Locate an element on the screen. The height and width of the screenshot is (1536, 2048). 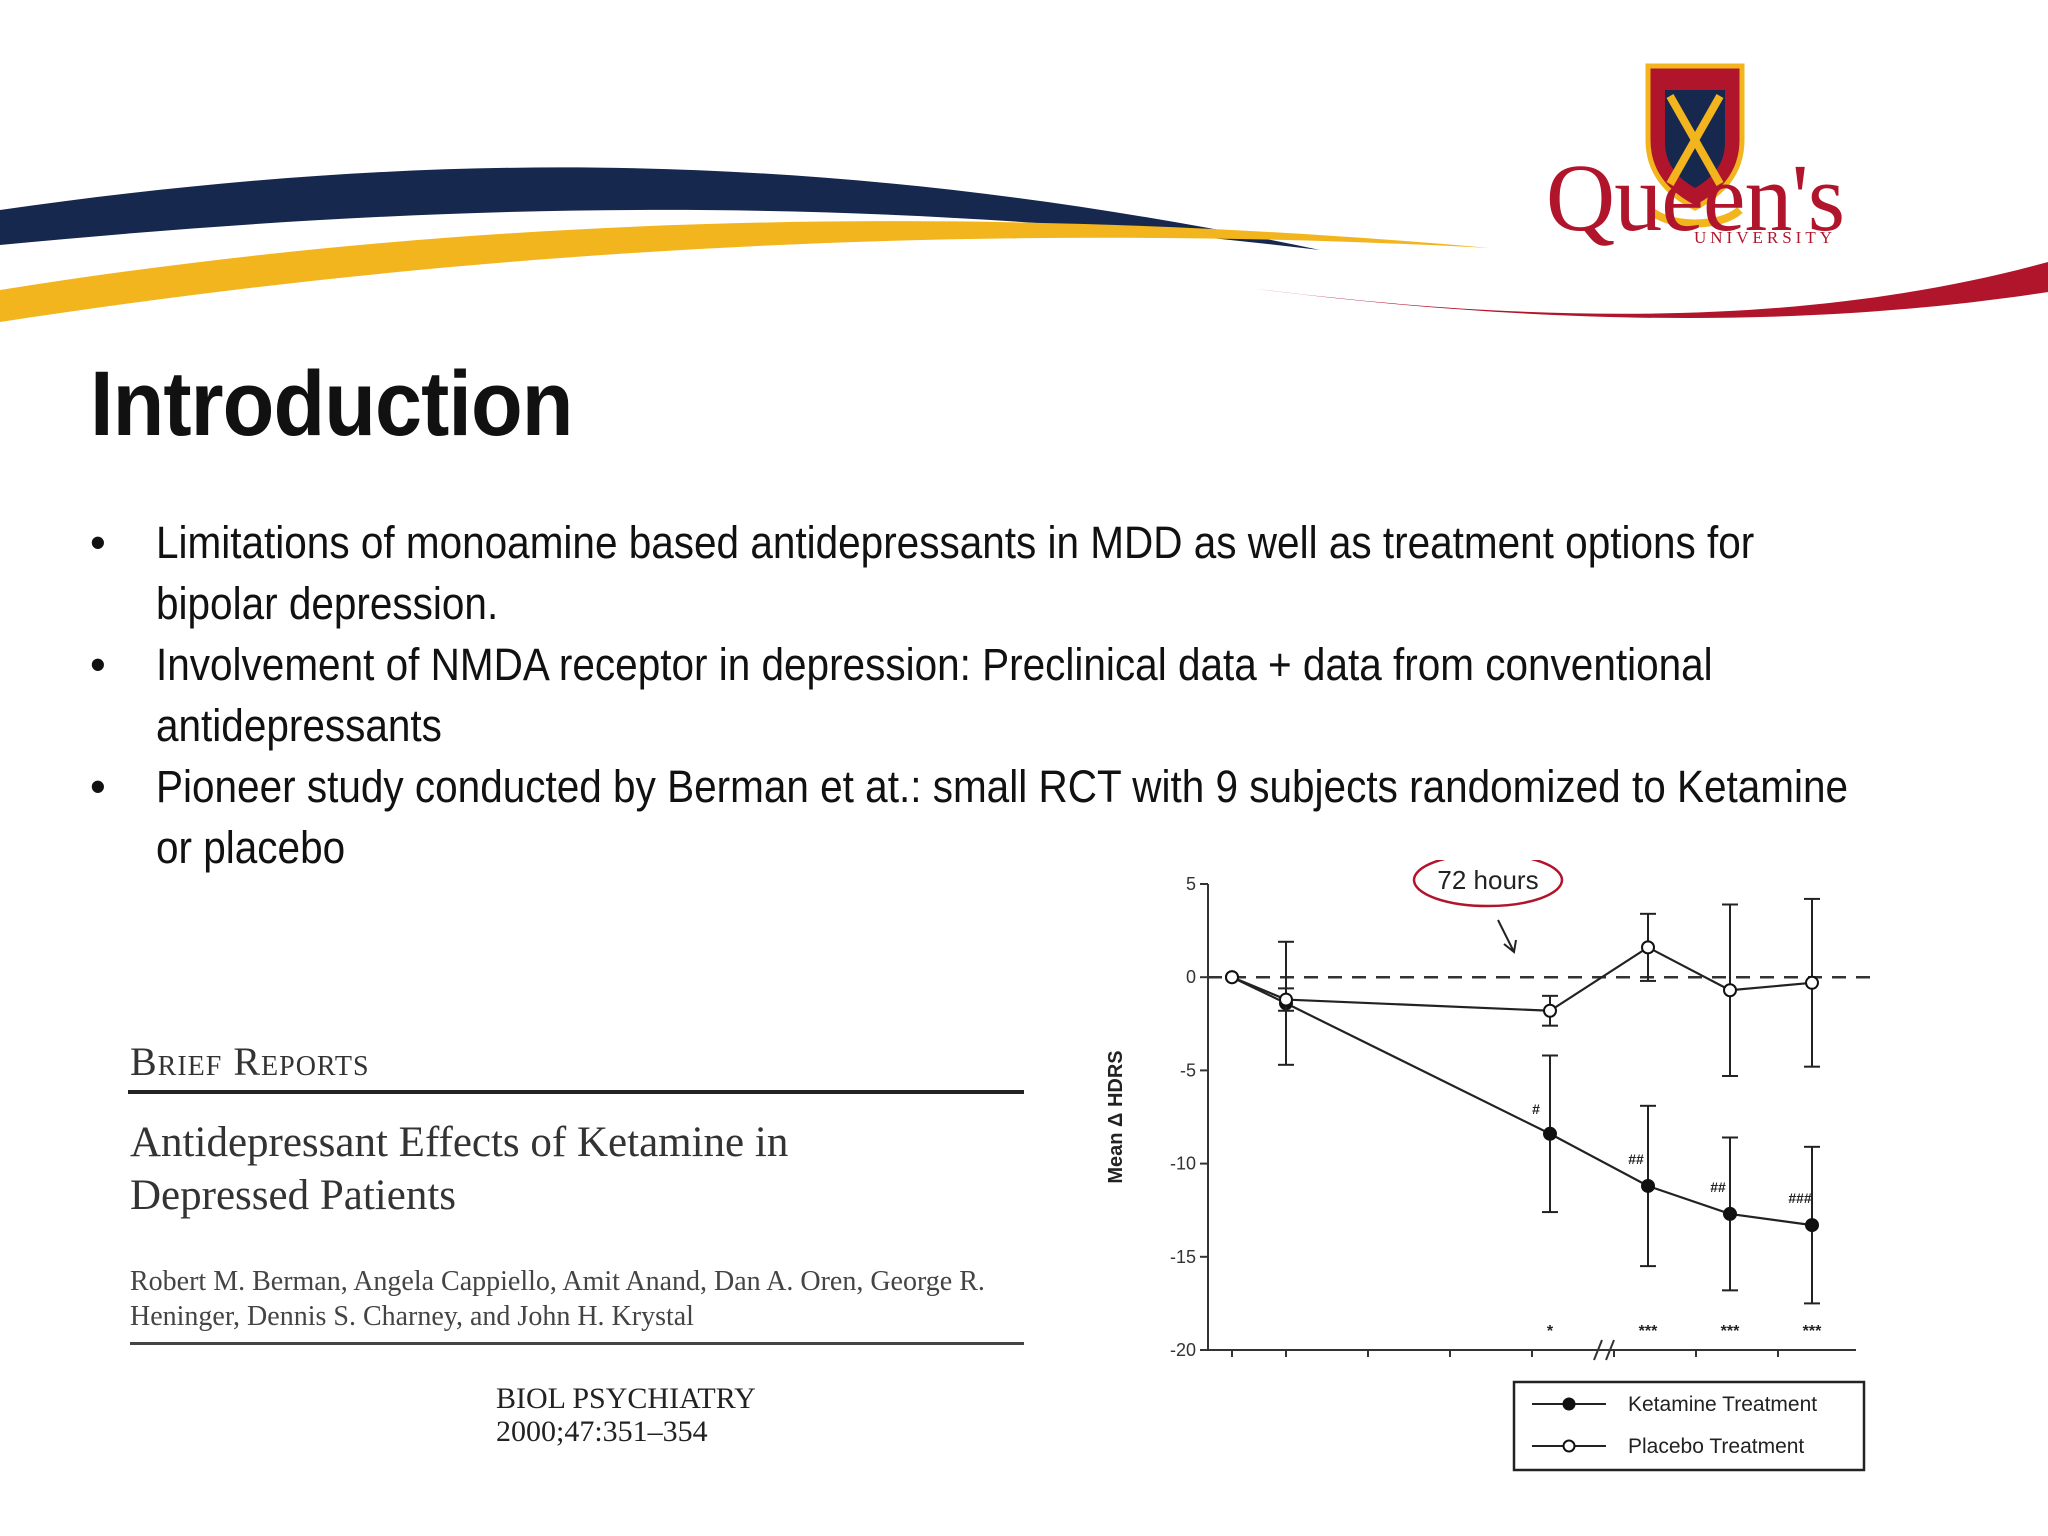
paper-section-label: Brief Reports is located at coordinates (576, 1067).